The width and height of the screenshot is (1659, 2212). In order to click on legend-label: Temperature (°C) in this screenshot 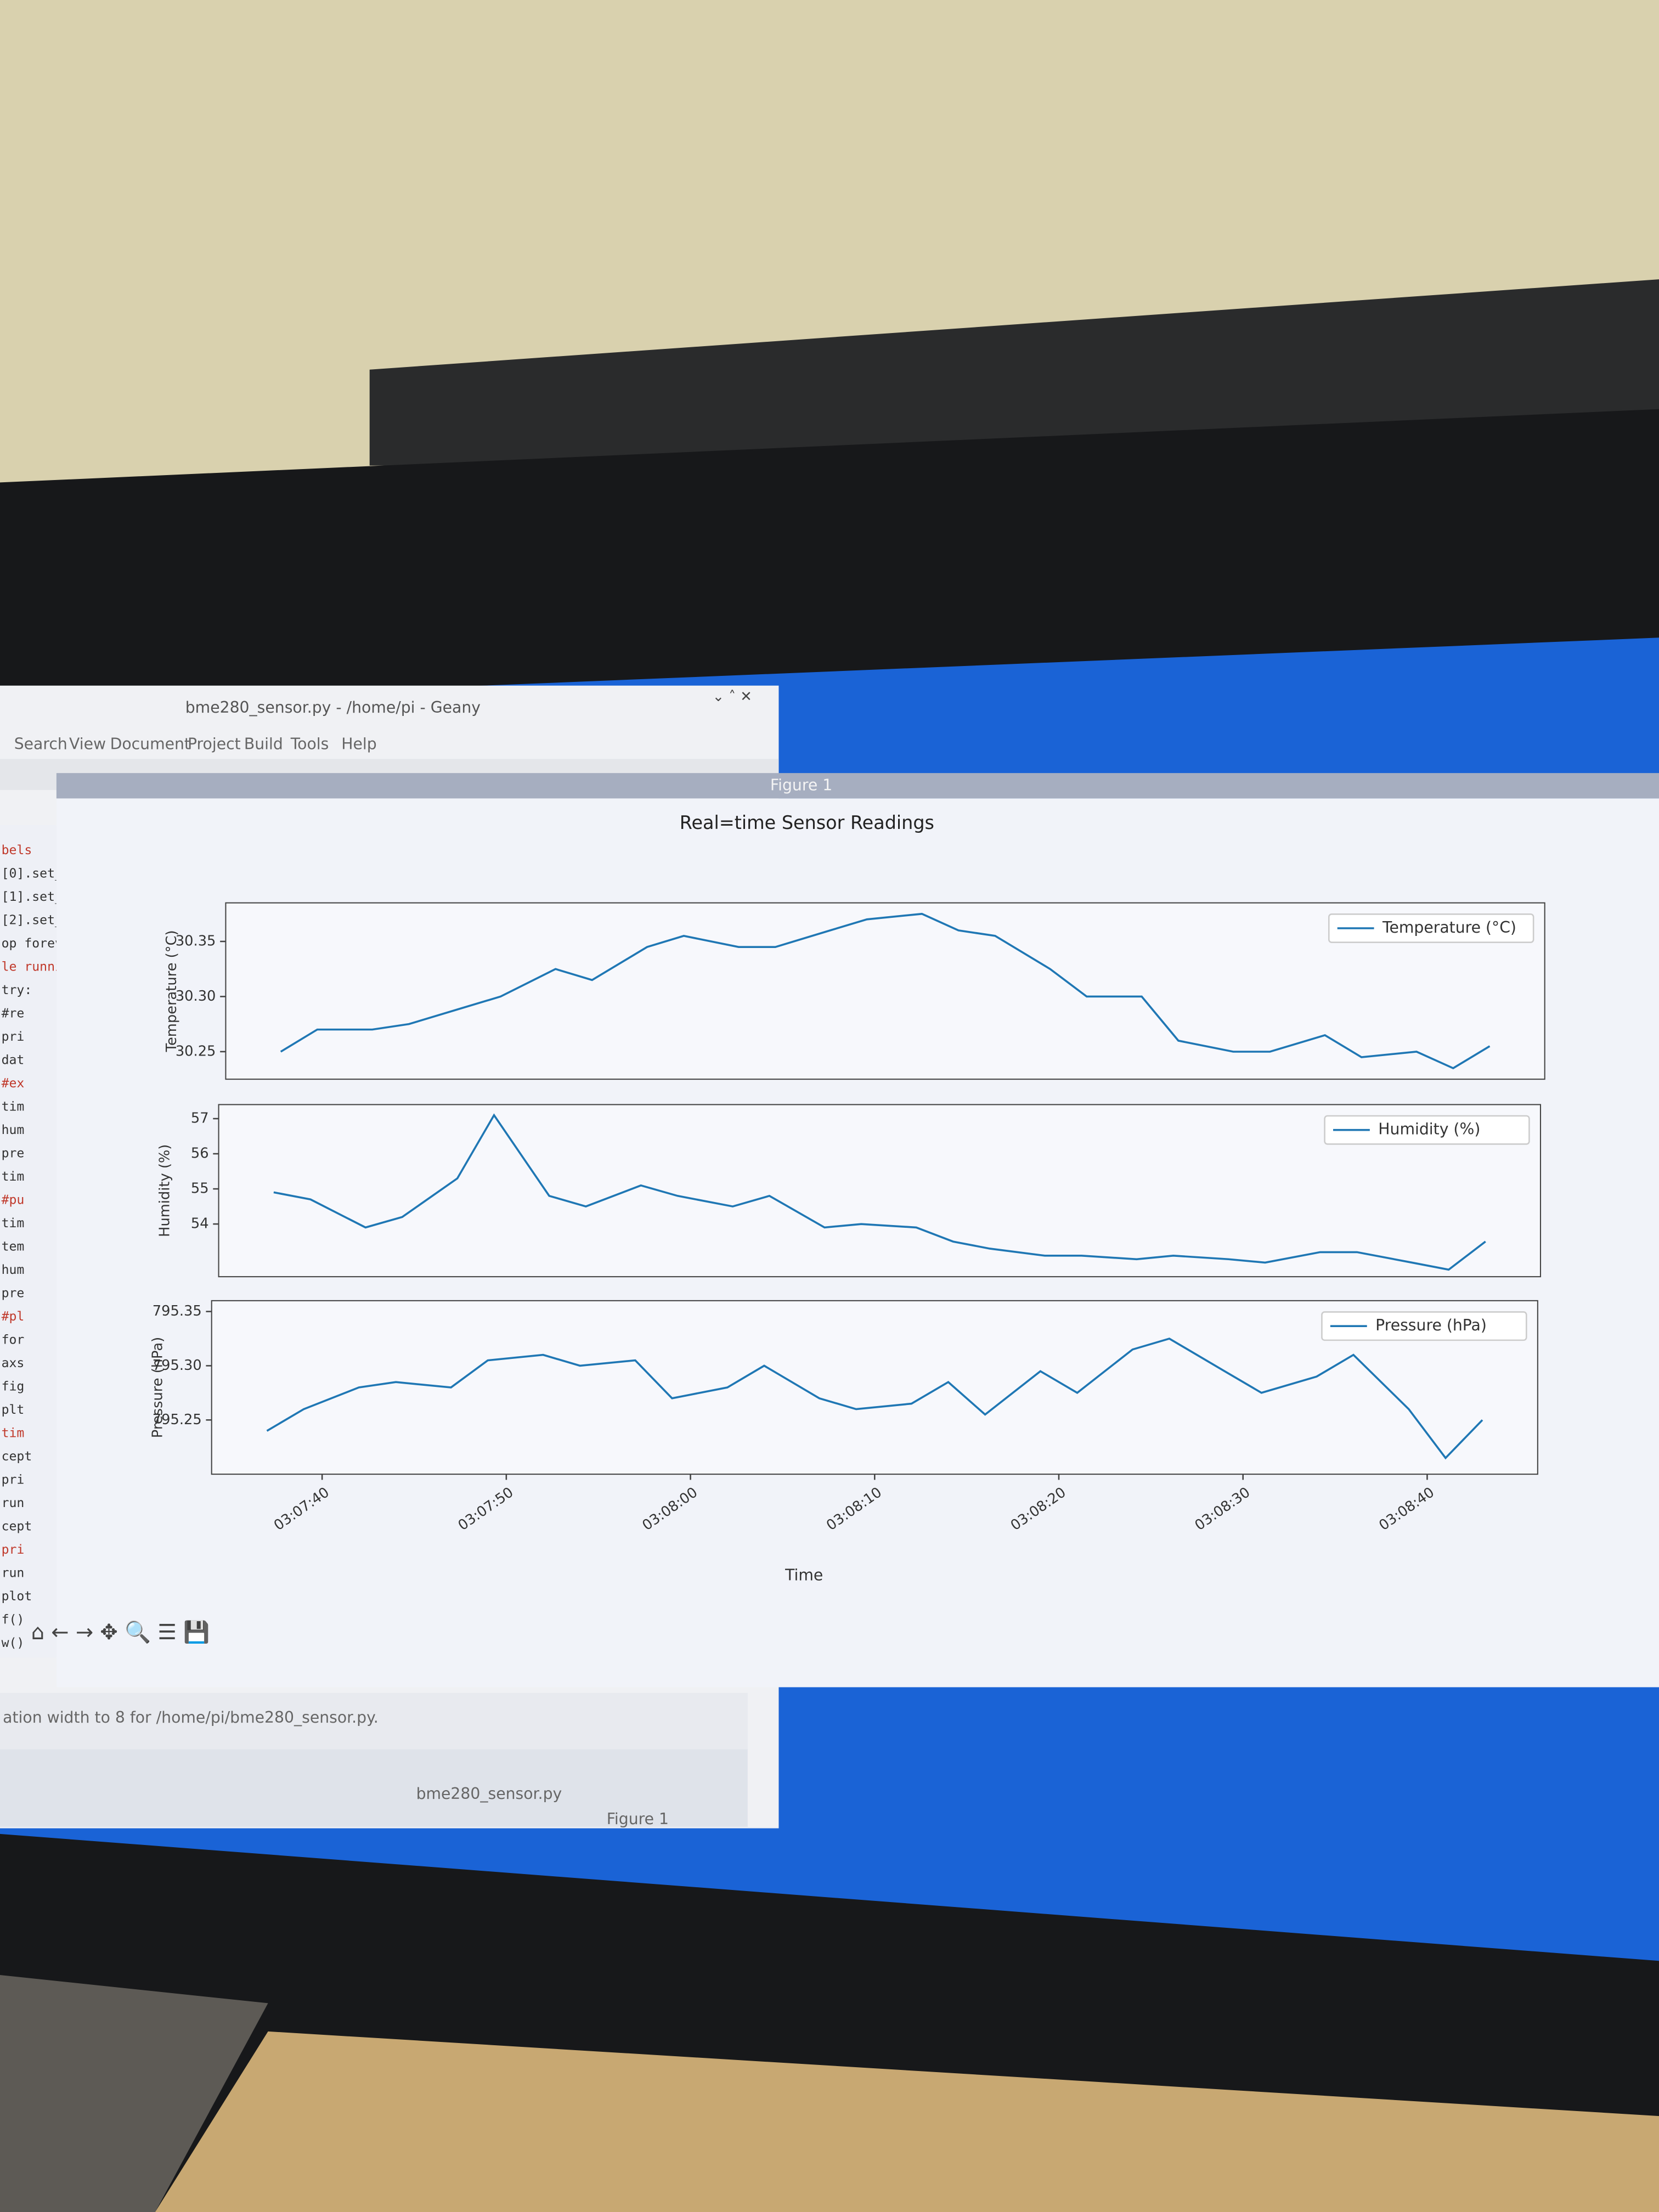, I will do `click(1449, 927)`.